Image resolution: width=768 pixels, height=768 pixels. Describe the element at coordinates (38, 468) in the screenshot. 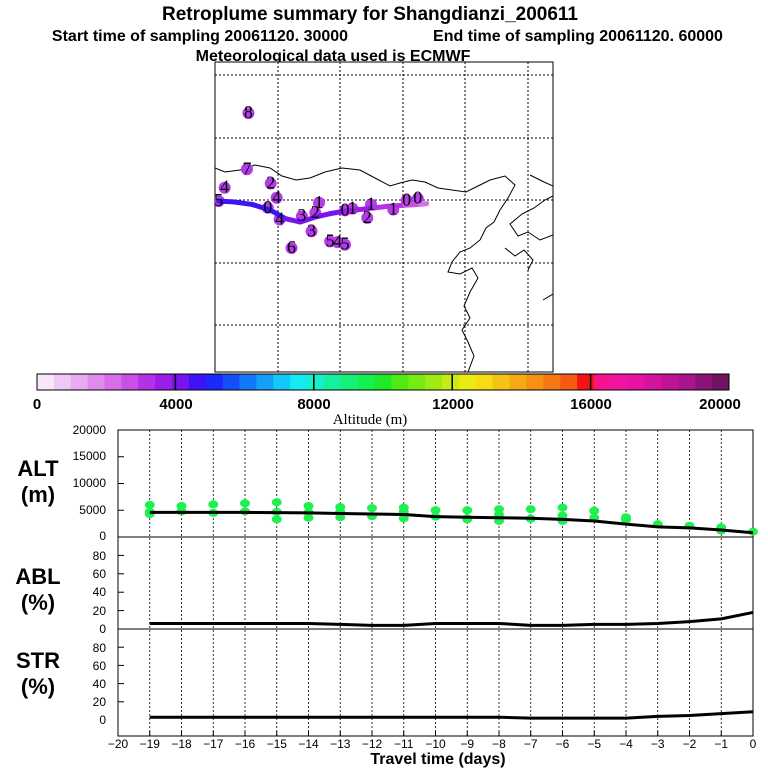

I see `alt-label: ALT` at that location.